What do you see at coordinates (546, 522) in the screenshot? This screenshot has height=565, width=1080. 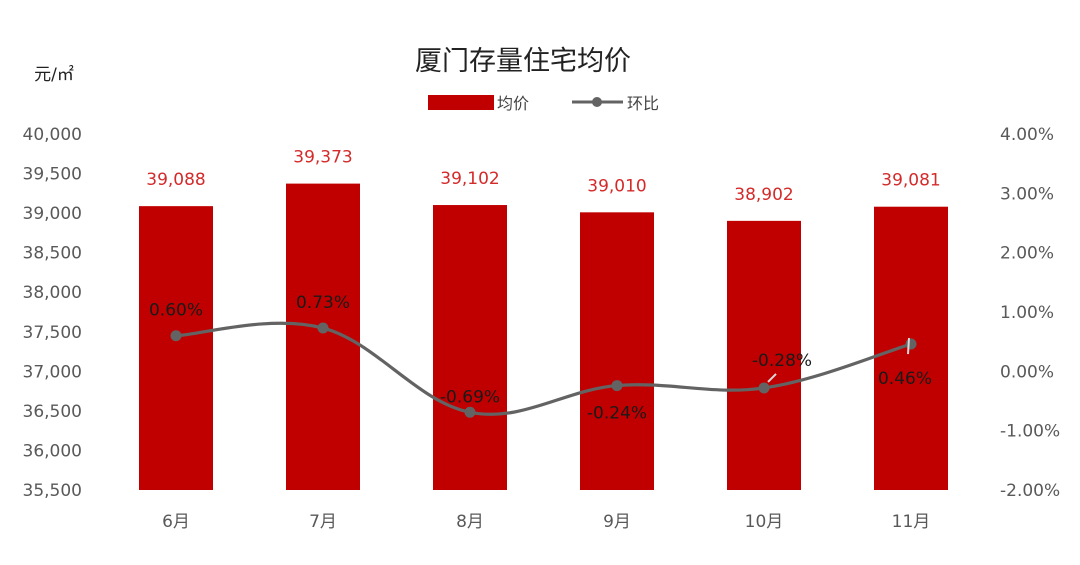 I see `x-axis: 6月 7月 8月 9月 10月 11月` at bounding box center [546, 522].